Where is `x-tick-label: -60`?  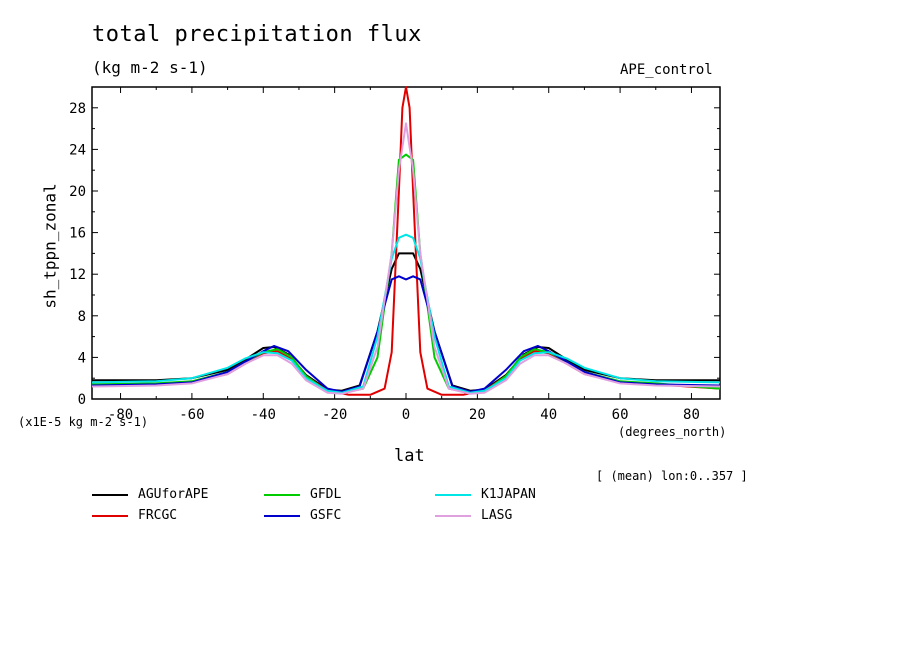
x-tick-label: -60 is located at coordinates (191, 415).